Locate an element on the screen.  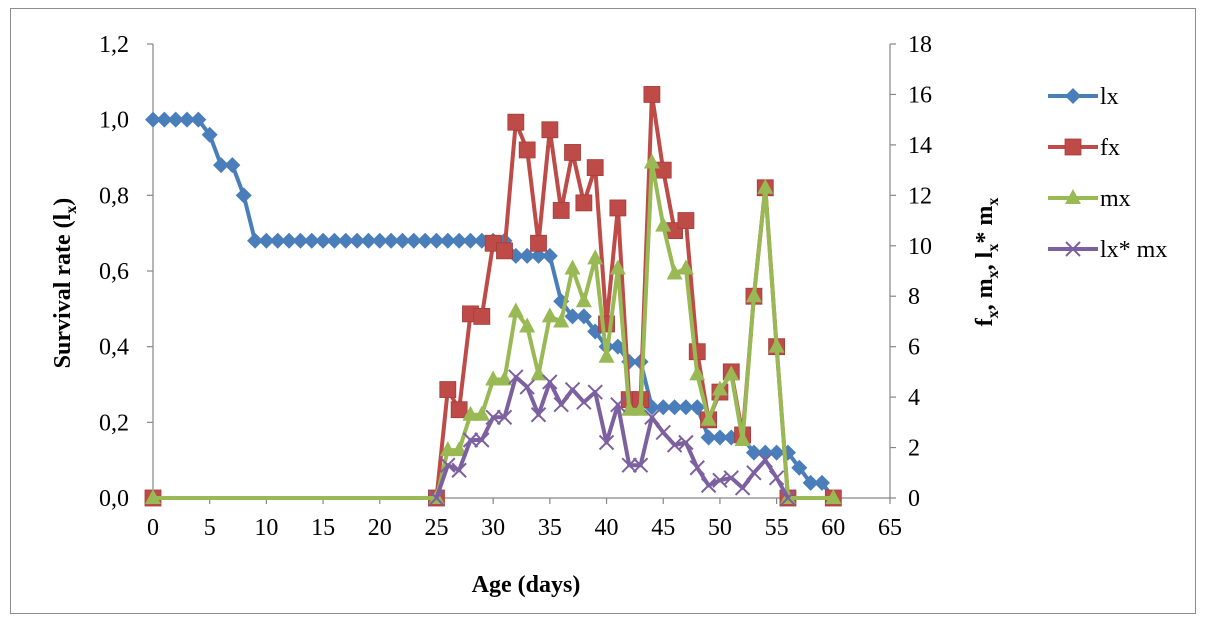
x-tick-label: 0 is located at coordinates (153, 528).